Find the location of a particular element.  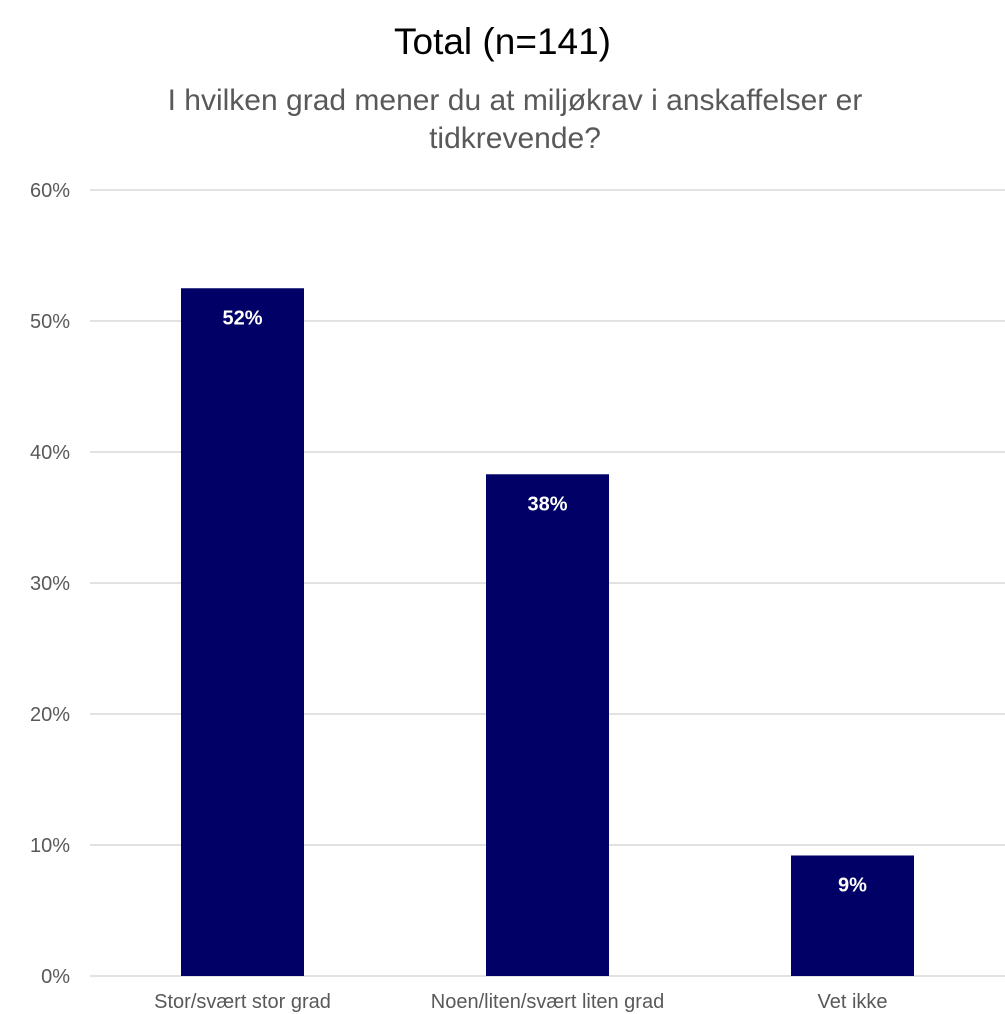

x-category-label: Vet ikke is located at coordinates (852, 1002).